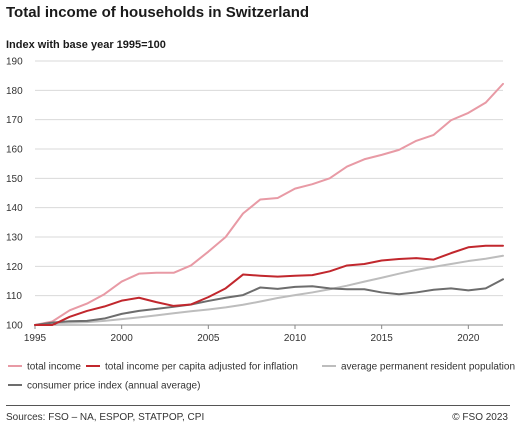  What do you see at coordinates (14, 296) in the screenshot?
I see `y-tick-label: 110` at bounding box center [14, 296].